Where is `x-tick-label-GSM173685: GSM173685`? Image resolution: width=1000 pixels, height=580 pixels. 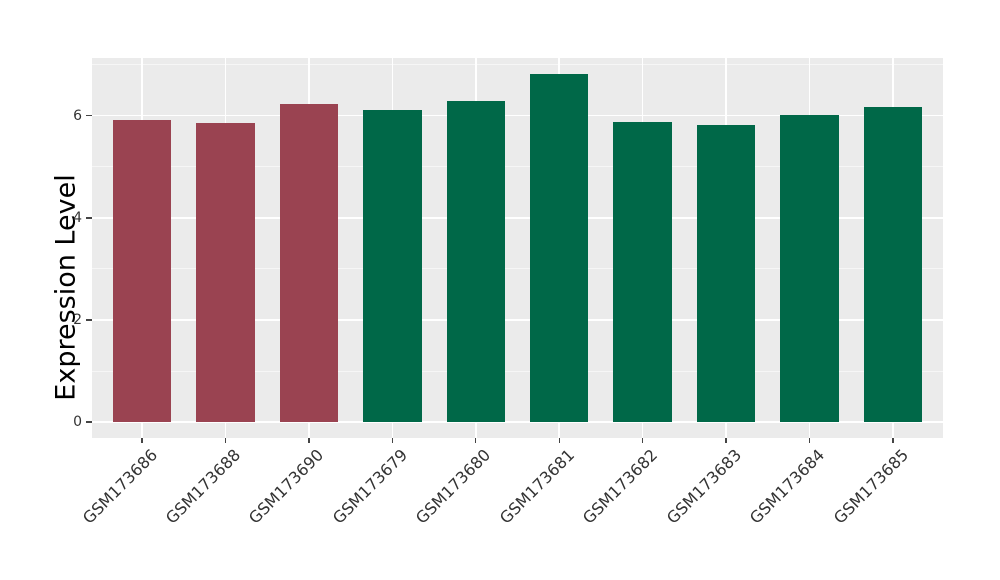 x-tick-label-GSM173685: GSM173685 is located at coordinates (870, 486).